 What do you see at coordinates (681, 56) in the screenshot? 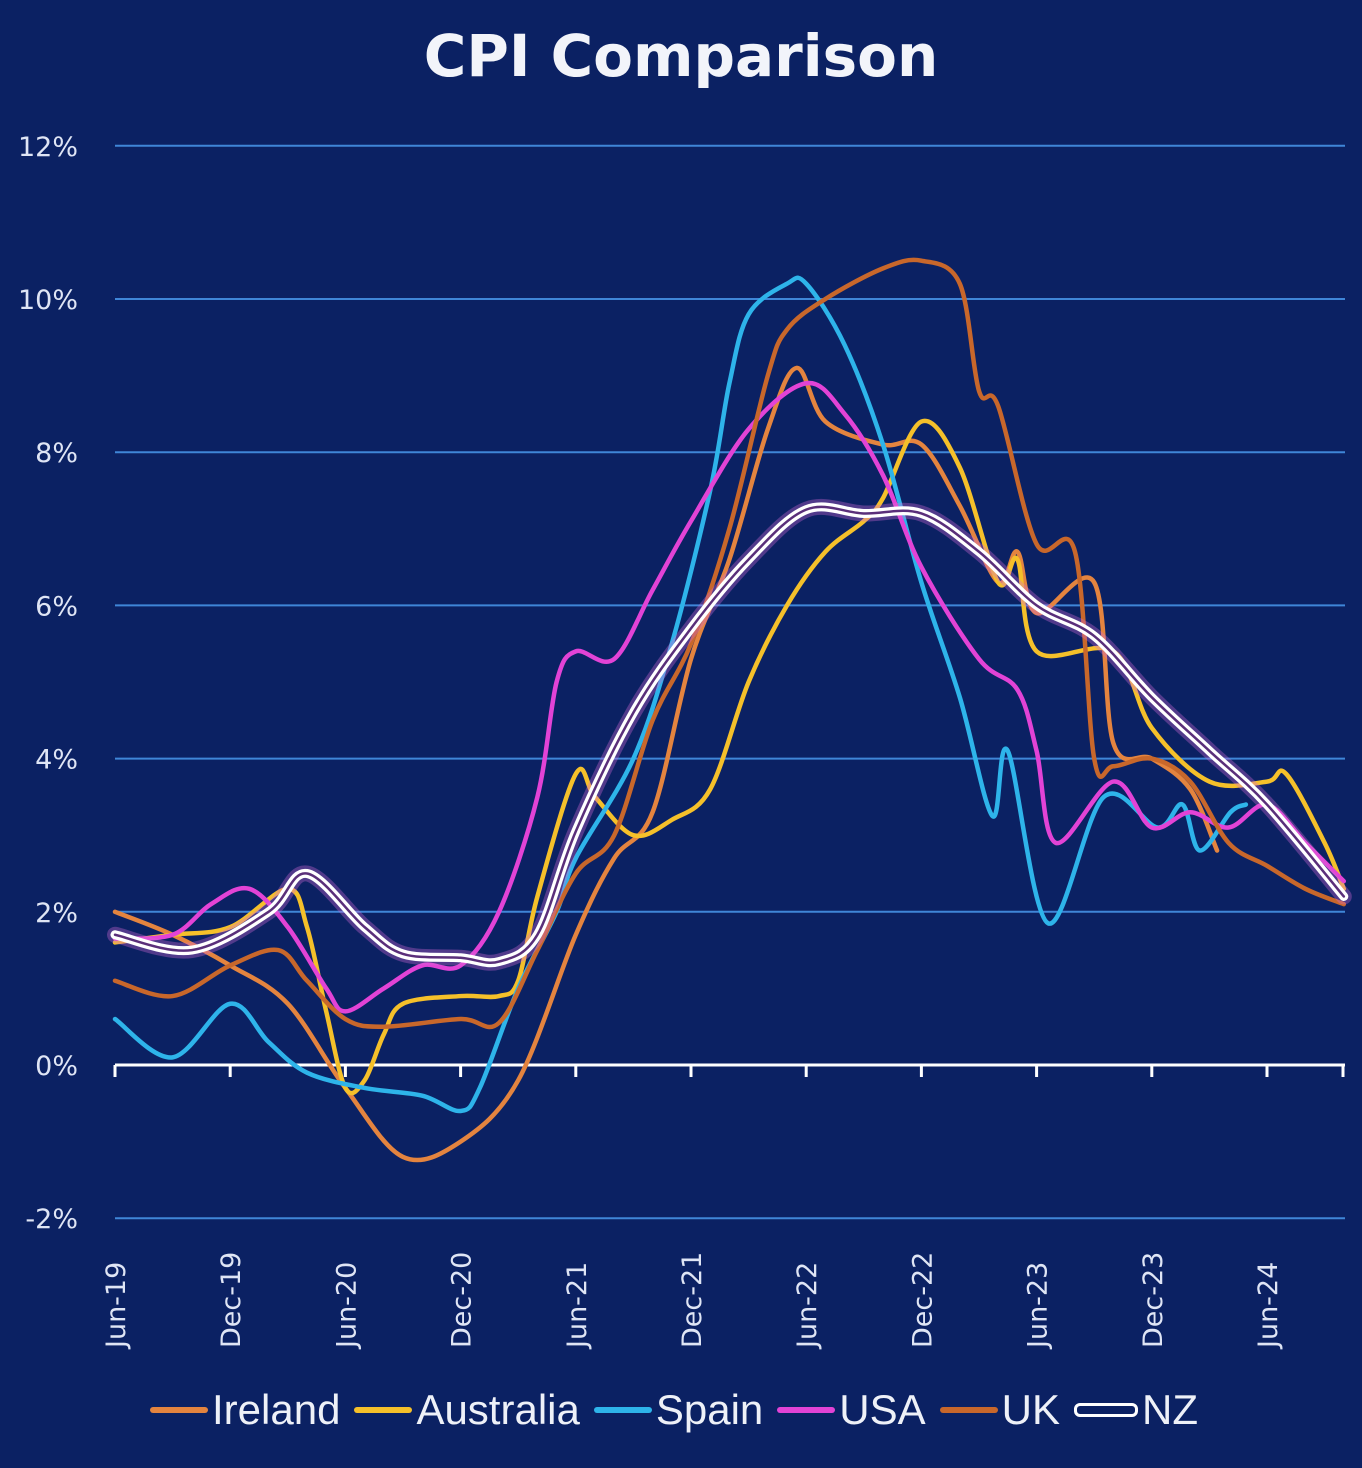
I see `chart-title: CPI Comparison` at bounding box center [681, 56].